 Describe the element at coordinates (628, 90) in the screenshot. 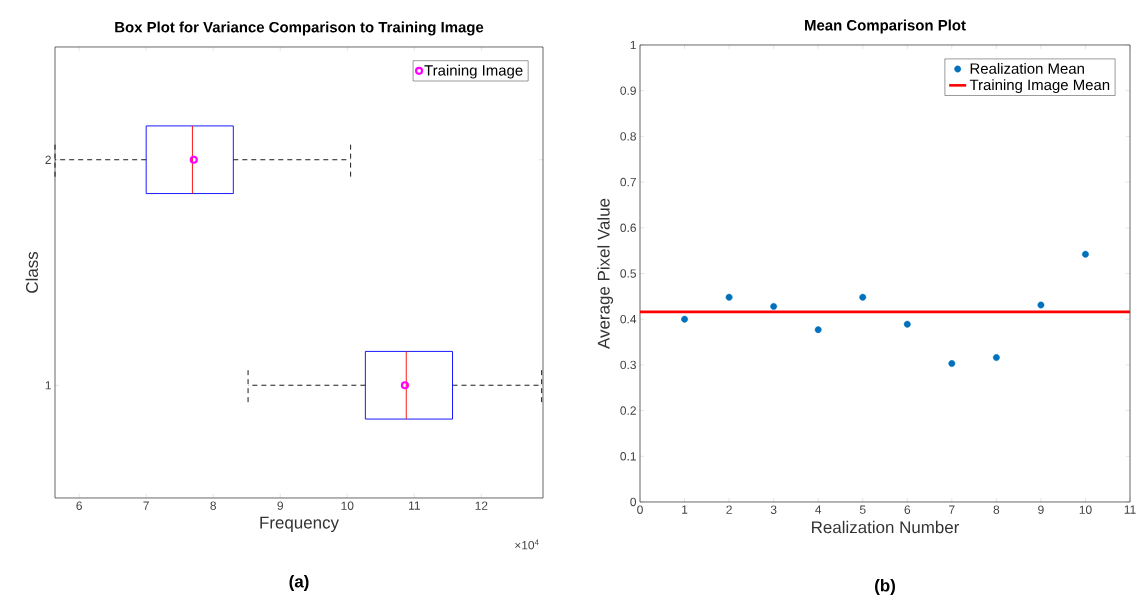

I see `y-tick-label: 0.9` at that location.